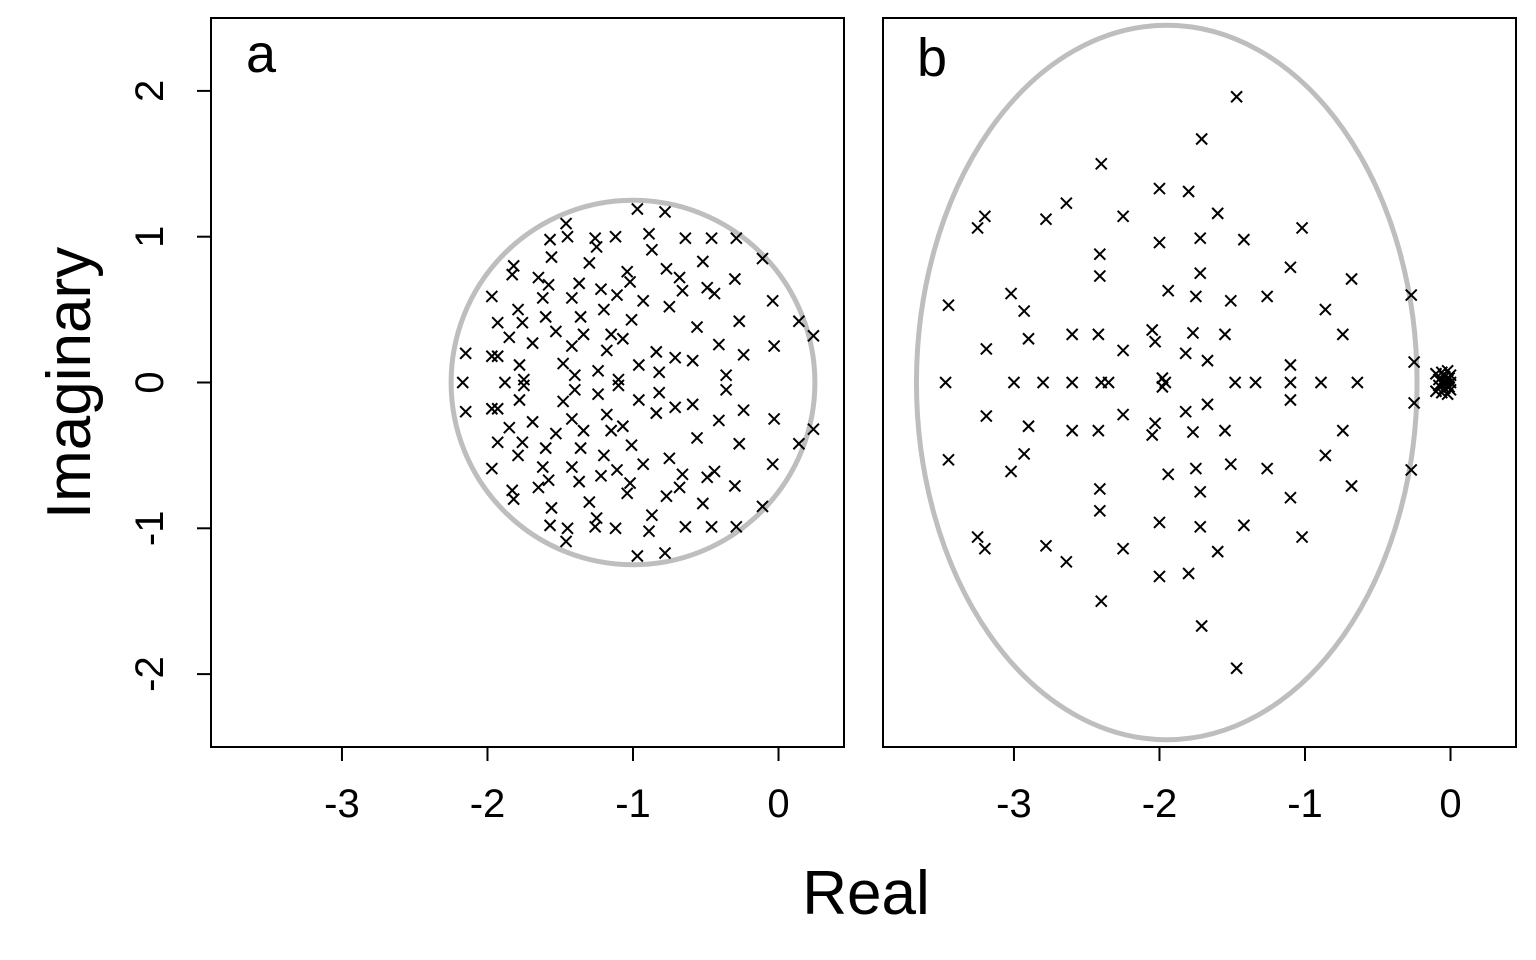  Describe the element at coordinates (150, 91) in the screenshot. I see `panel-a-y-tick-label: 2` at that location.